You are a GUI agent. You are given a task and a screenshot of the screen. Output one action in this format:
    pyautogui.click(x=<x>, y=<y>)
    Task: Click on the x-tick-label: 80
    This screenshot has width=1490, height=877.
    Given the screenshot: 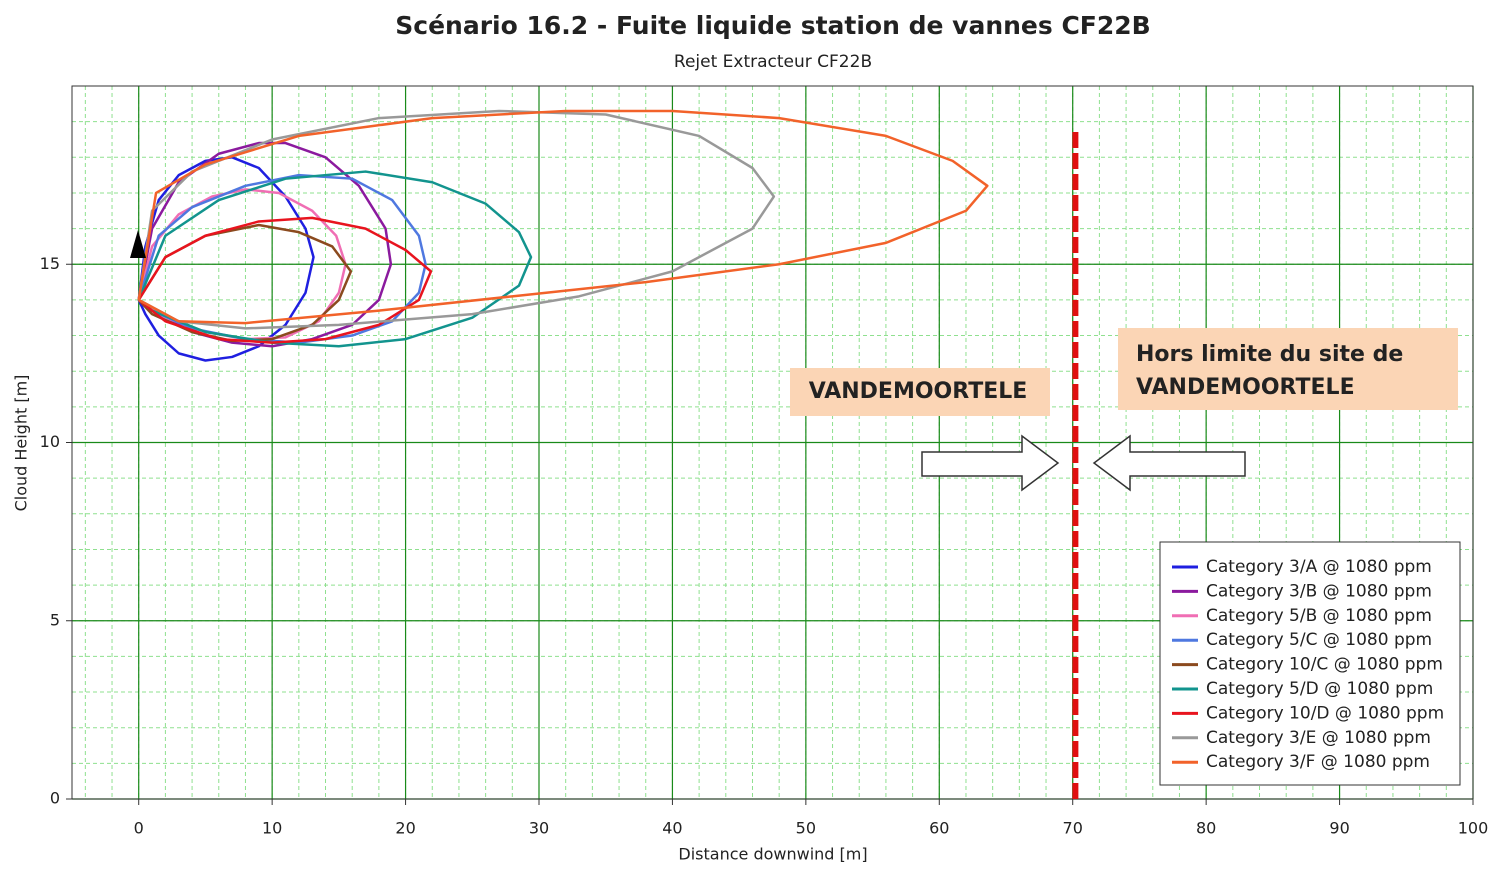 What is the action you would take?
    pyautogui.click(x=1206, y=828)
    